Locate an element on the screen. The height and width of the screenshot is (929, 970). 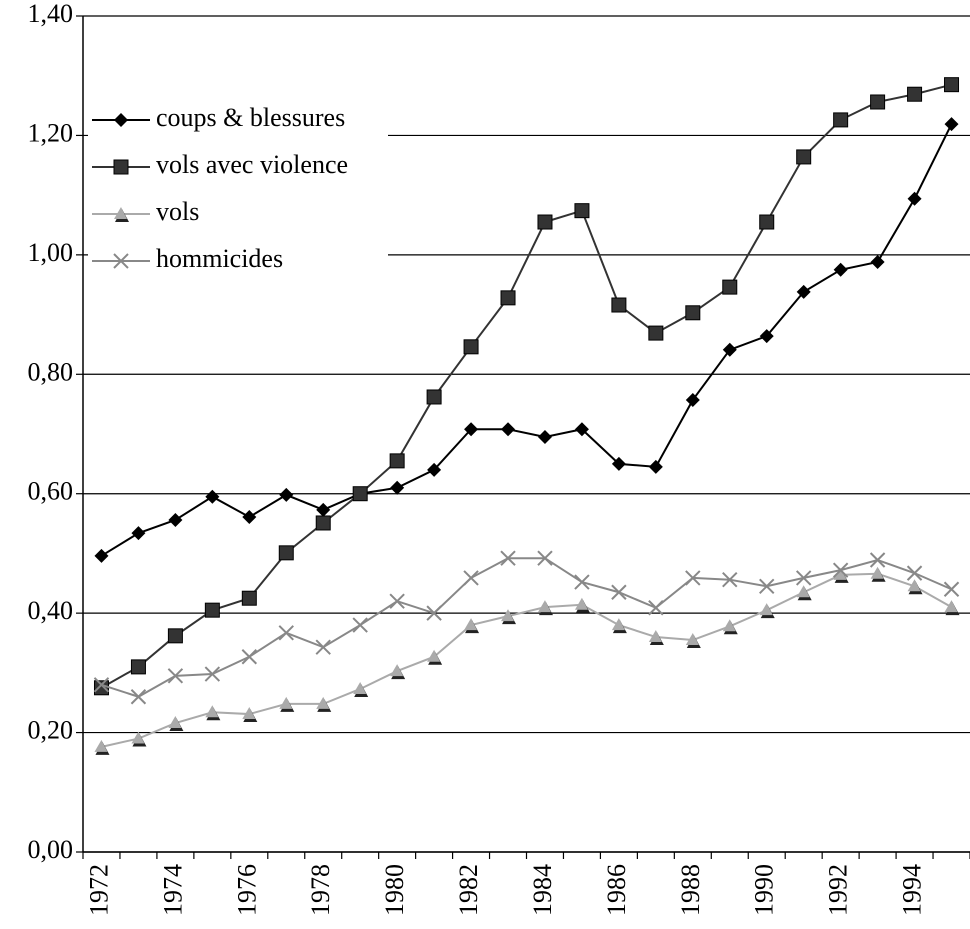
x-tick-label: 1994 is located at coordinates (912, 890).